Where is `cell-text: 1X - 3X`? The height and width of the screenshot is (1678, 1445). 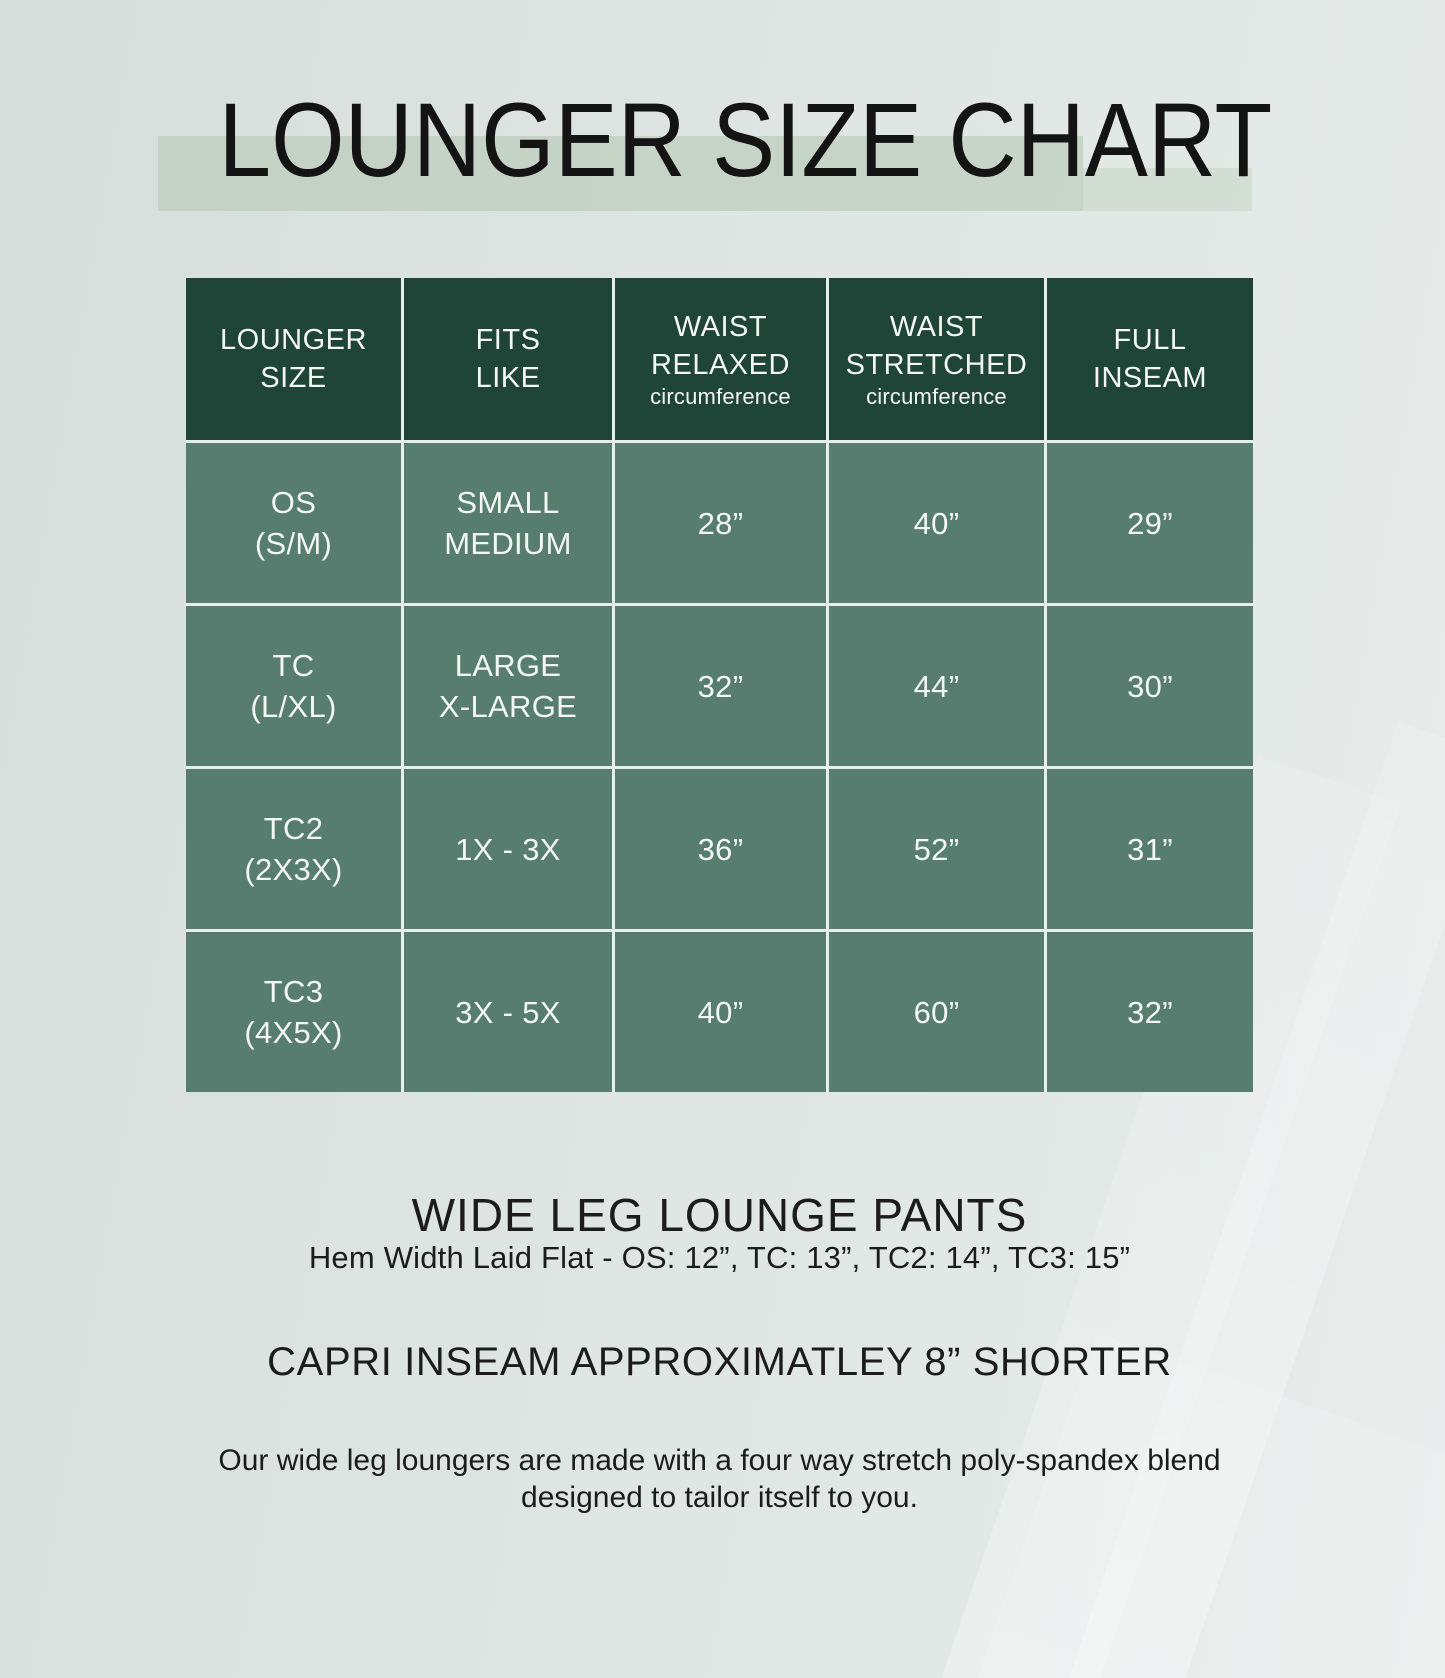 cell-text: 1X - 3X is located at coordinates (508, 849).